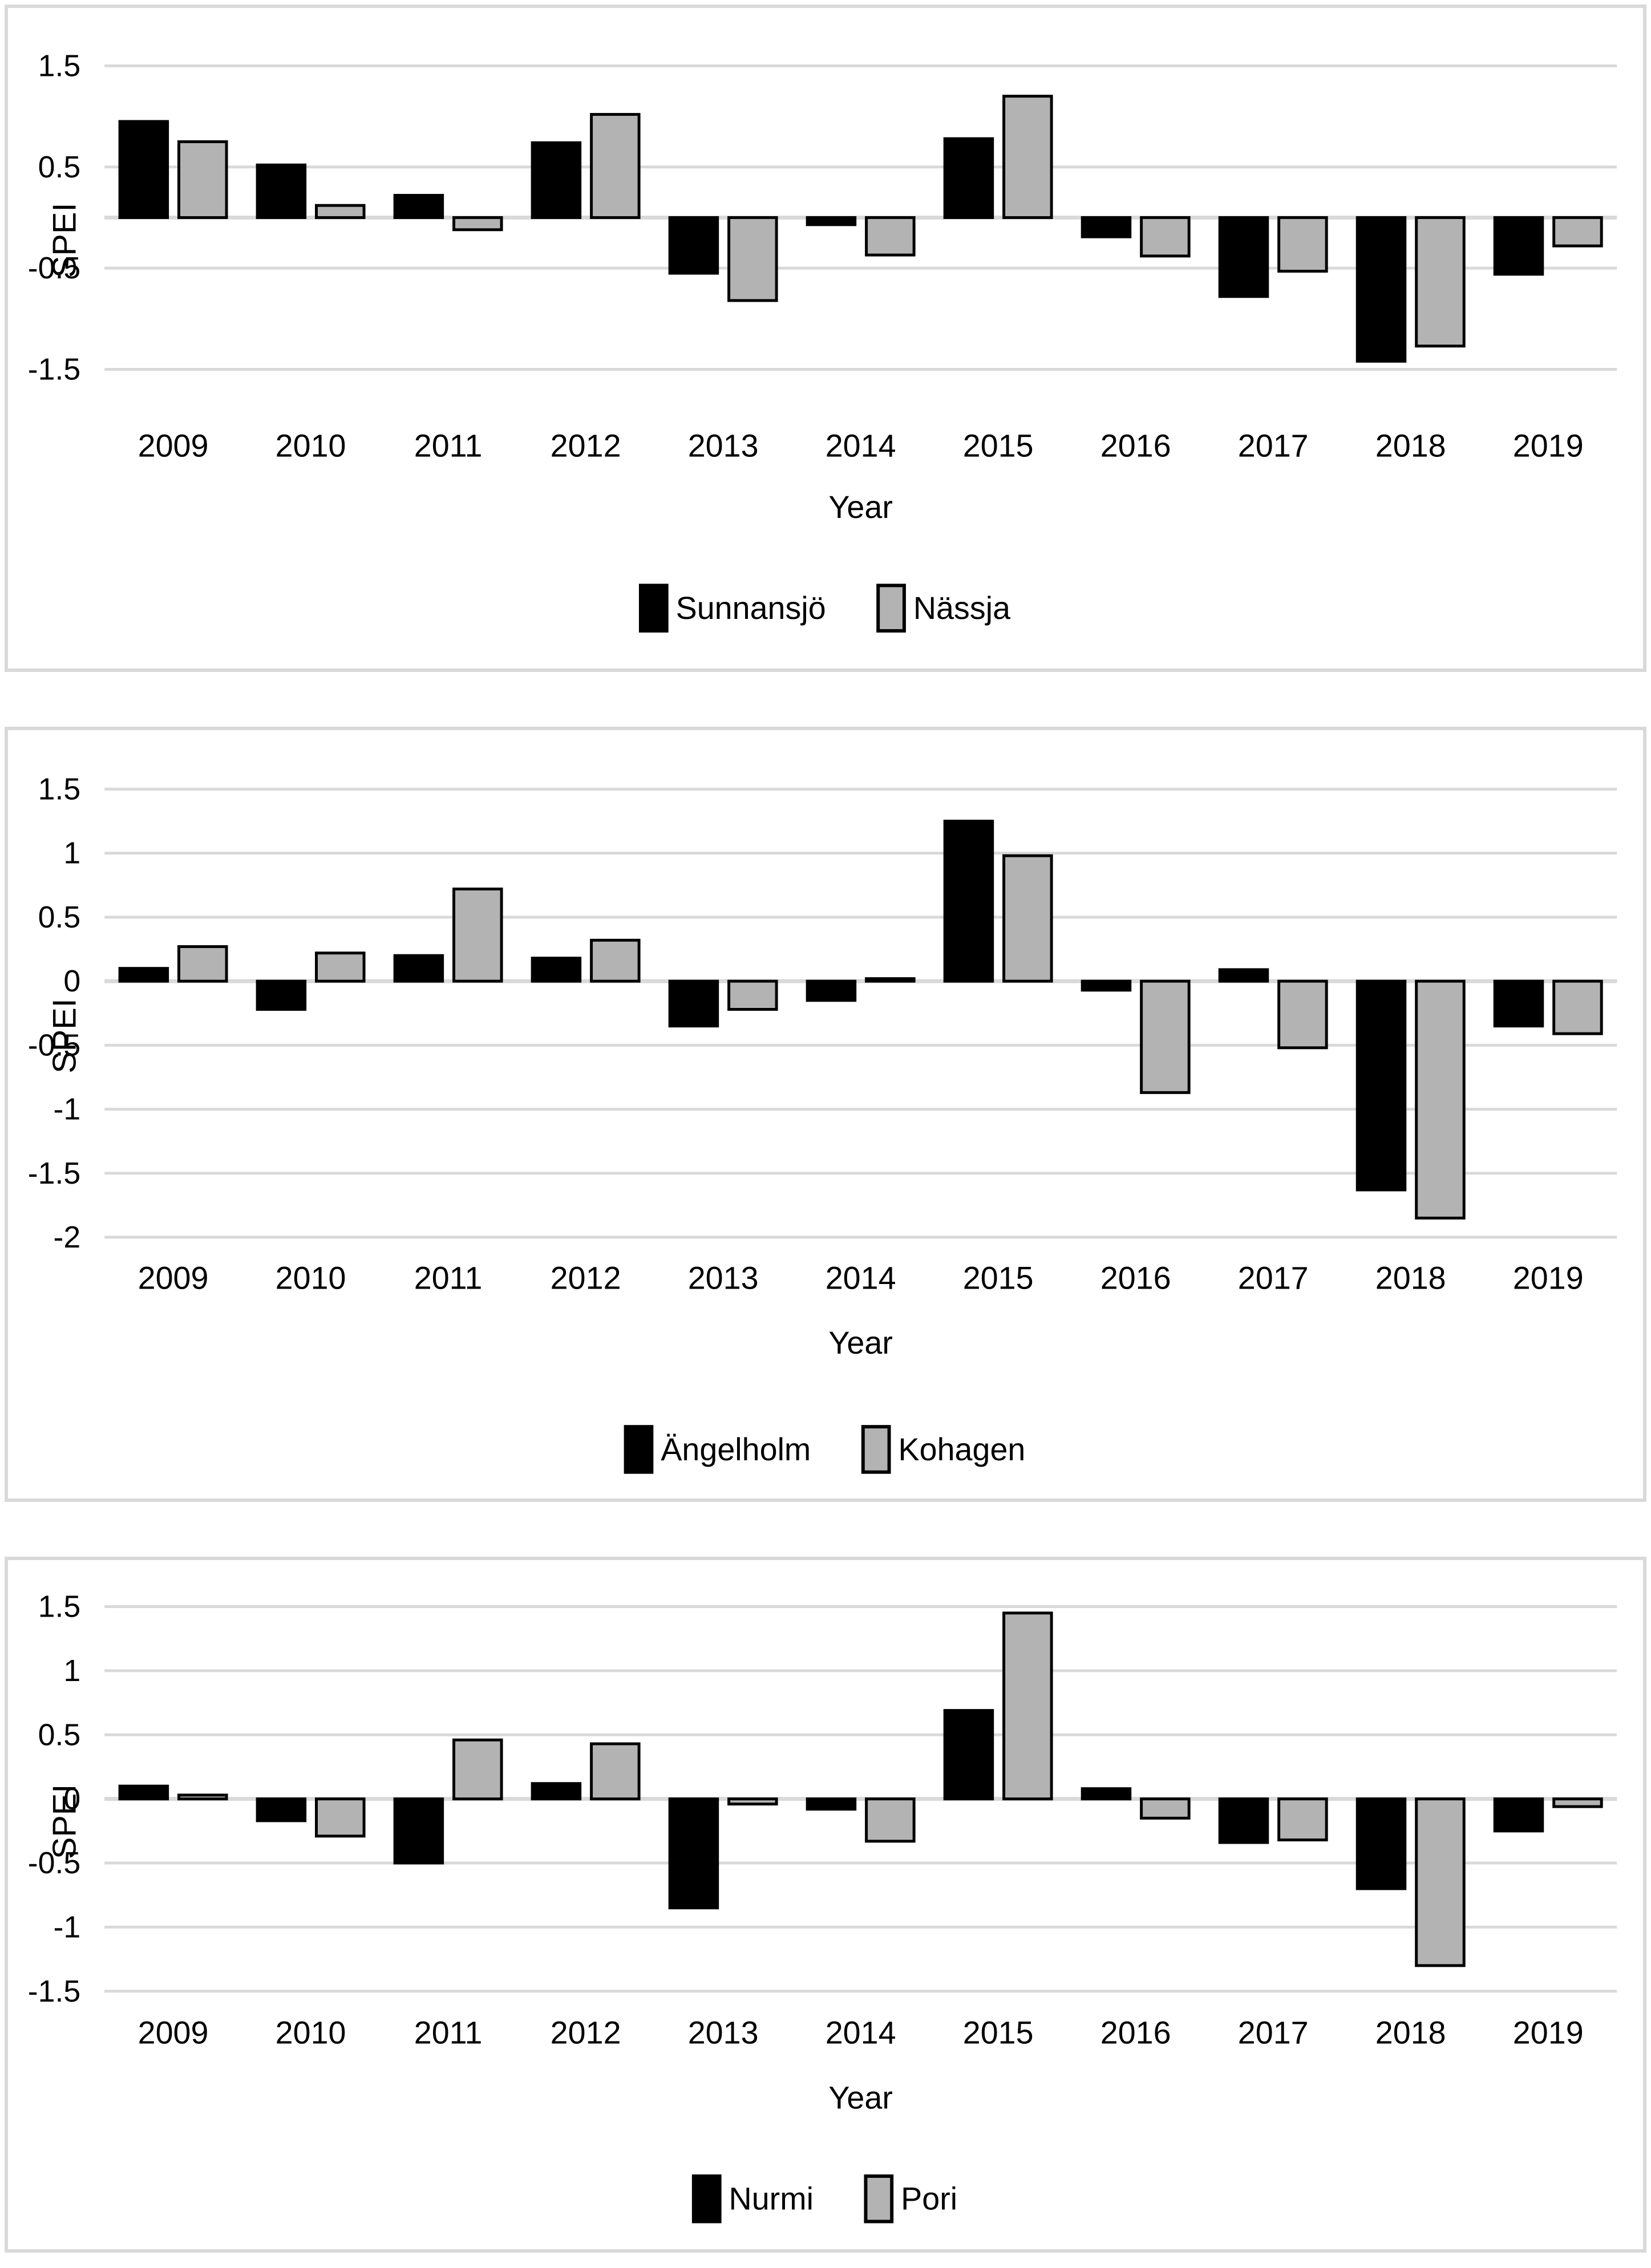 The image size is (1651, 2268). I want to click on bar-pori-2012, so click(616, 1771).